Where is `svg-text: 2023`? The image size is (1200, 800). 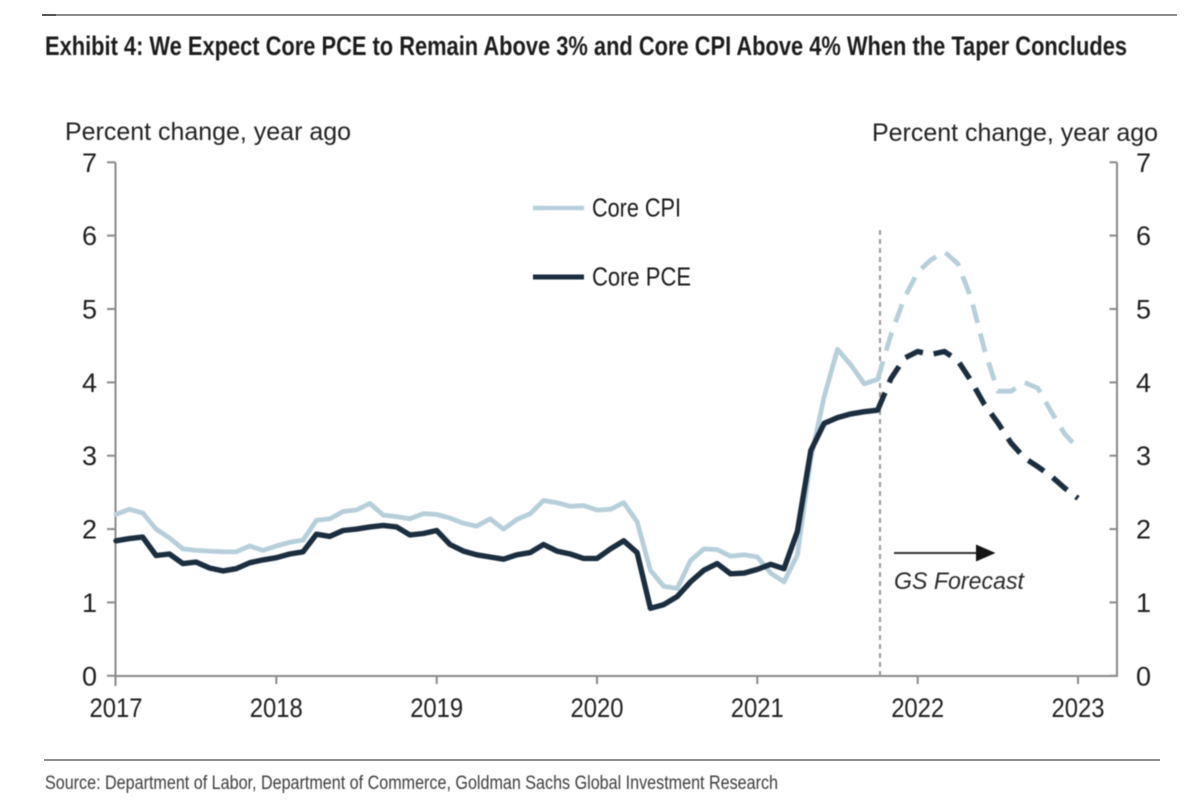 svg-text: 2023 is located at coordinates (1078, 708).